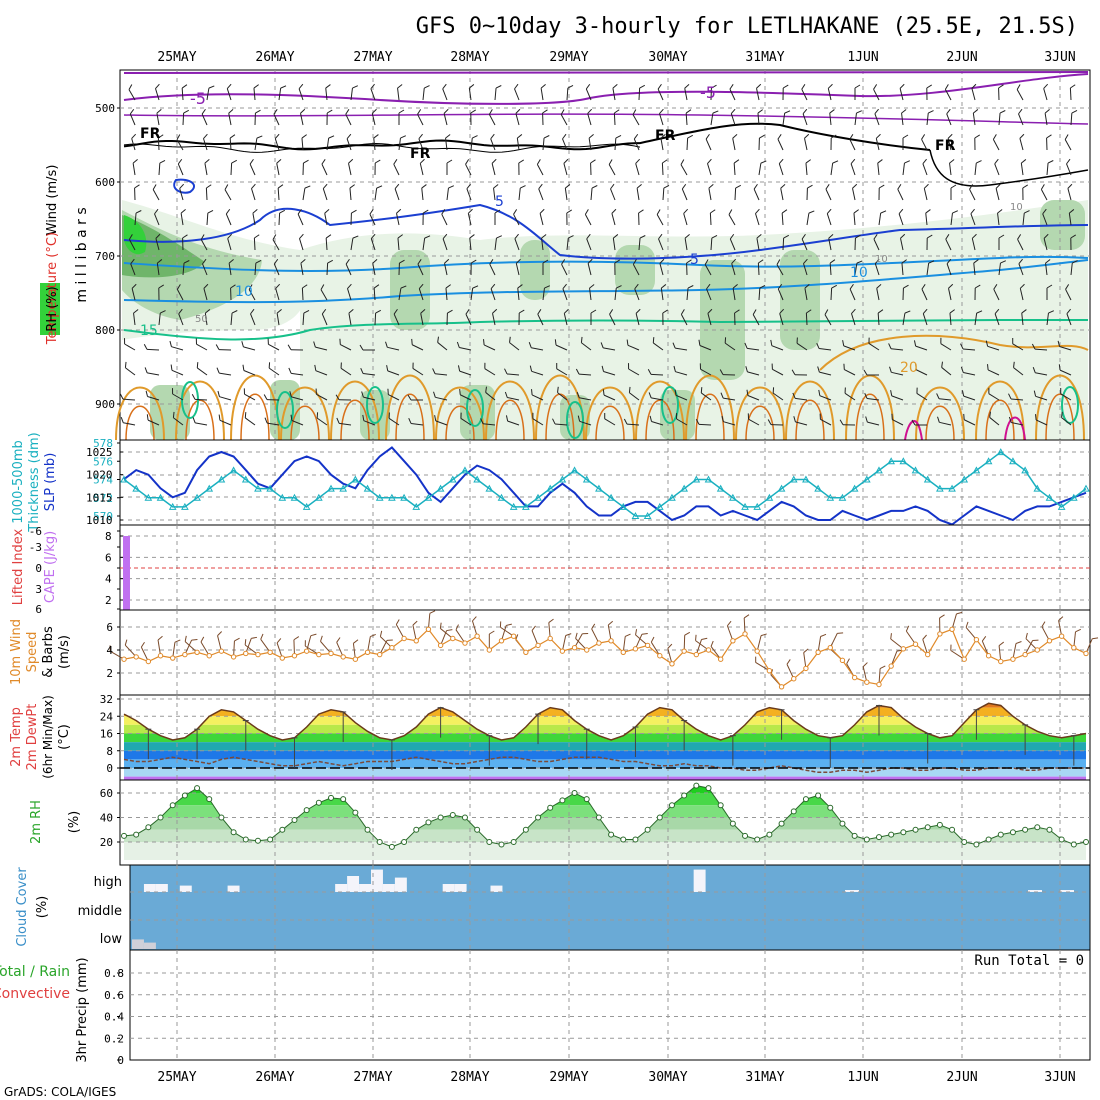 The height and width of the screenshot is (1100, 1100). I want to click on tick-label: 1025, so click(99, 452).